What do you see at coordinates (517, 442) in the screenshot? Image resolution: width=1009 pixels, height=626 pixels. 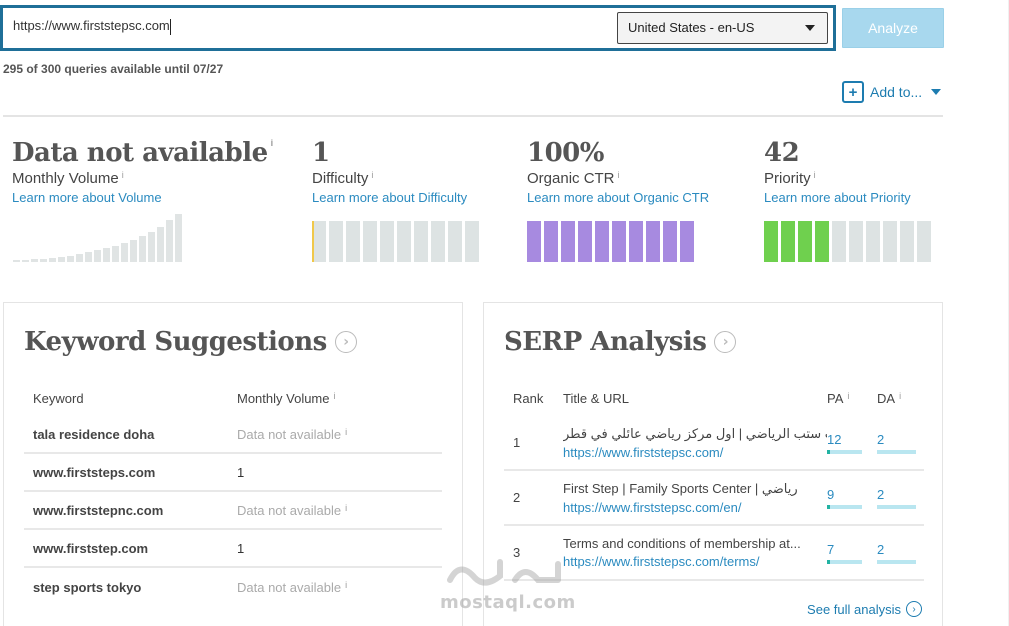 I see `rank-cell: 1` at bounding box center [517, 442].